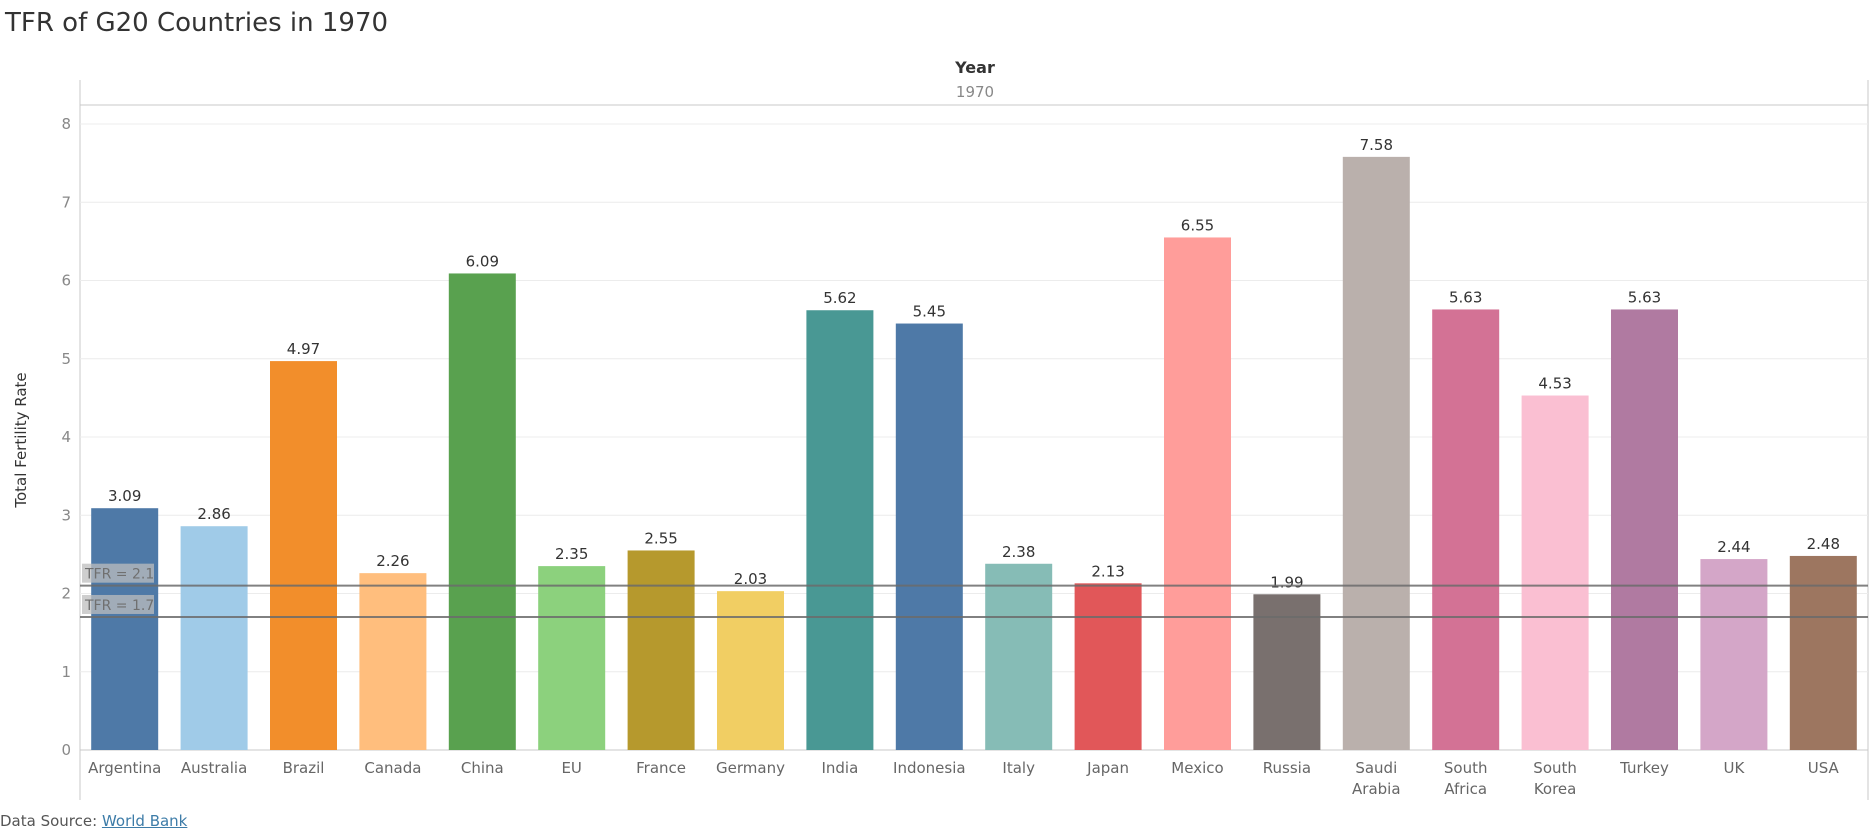 This screenshot has width=1873, height=834. What do you see at coordinates (66, 750) in the screenshot?
I see `y-tick-label: 0` at bounding box center [66, 750].